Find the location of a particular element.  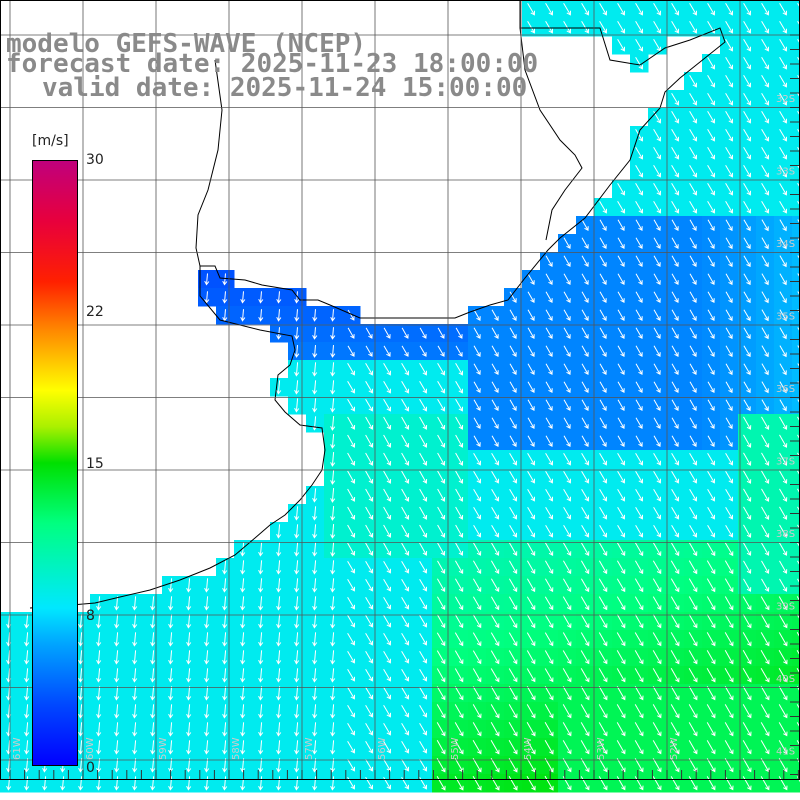

colorbar-tick-22: 22 is located at coordinates (95, 312).